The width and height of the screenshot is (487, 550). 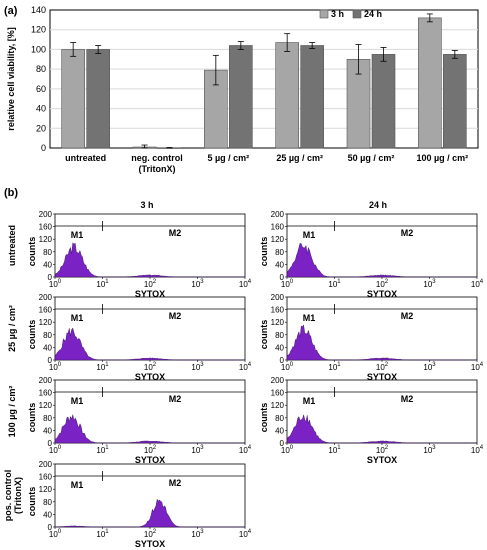 I want to click on category-label: 5 µg / cm², so click(x=228, y=158).